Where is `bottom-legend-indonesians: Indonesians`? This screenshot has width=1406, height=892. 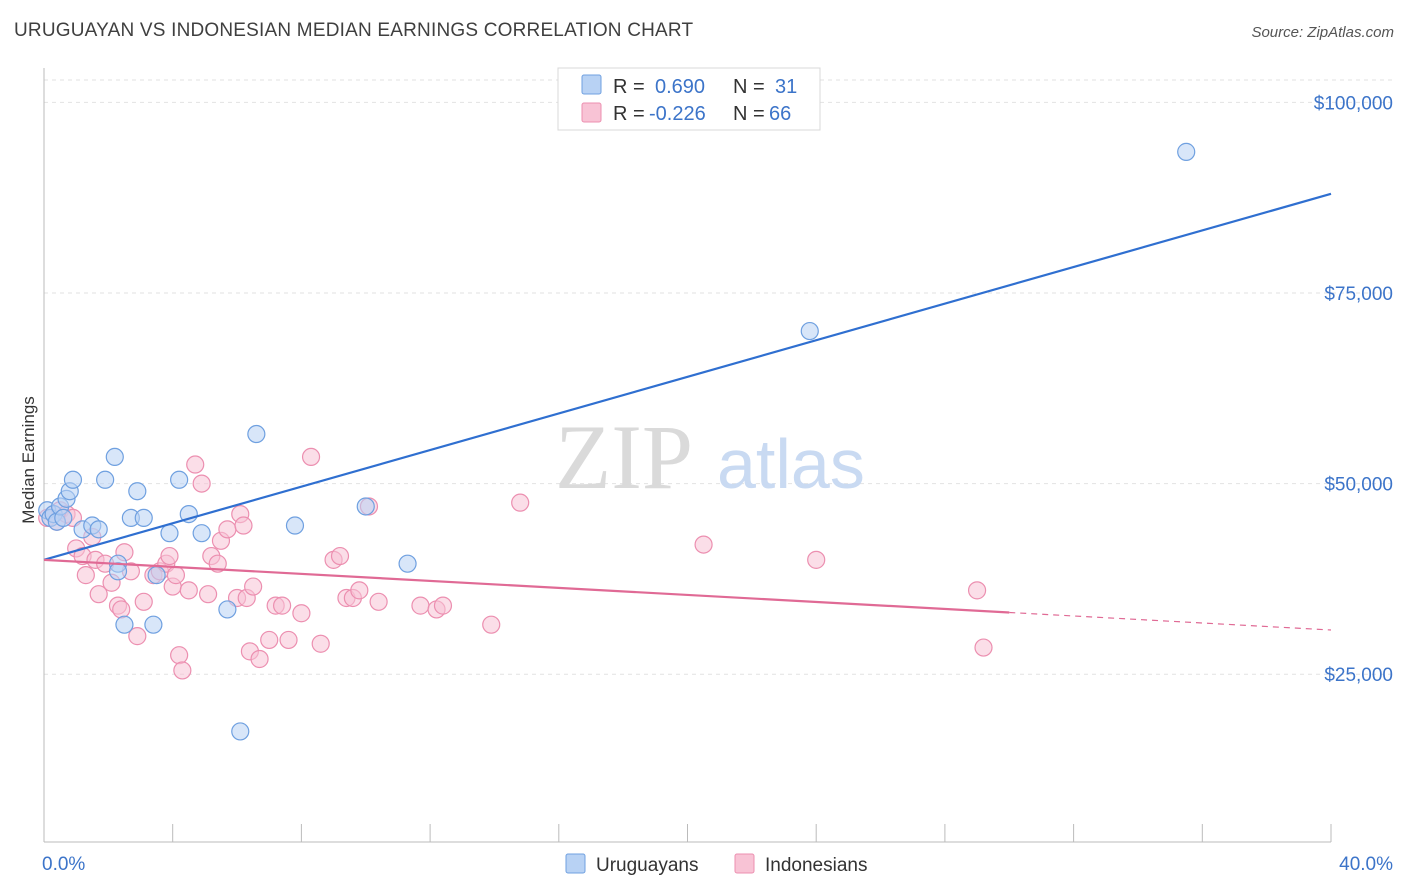 bottom-legend-indonesians: Indonesians is located at coordinates (816, 865).